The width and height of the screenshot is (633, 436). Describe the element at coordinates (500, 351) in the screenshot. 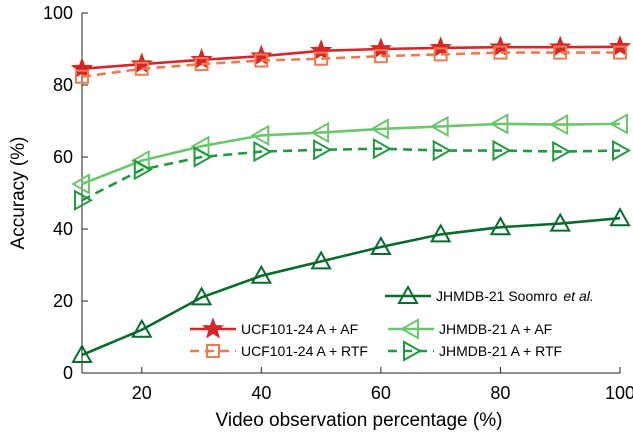

I see `legend-label: JHMDB-21 A + RTF` at that location.